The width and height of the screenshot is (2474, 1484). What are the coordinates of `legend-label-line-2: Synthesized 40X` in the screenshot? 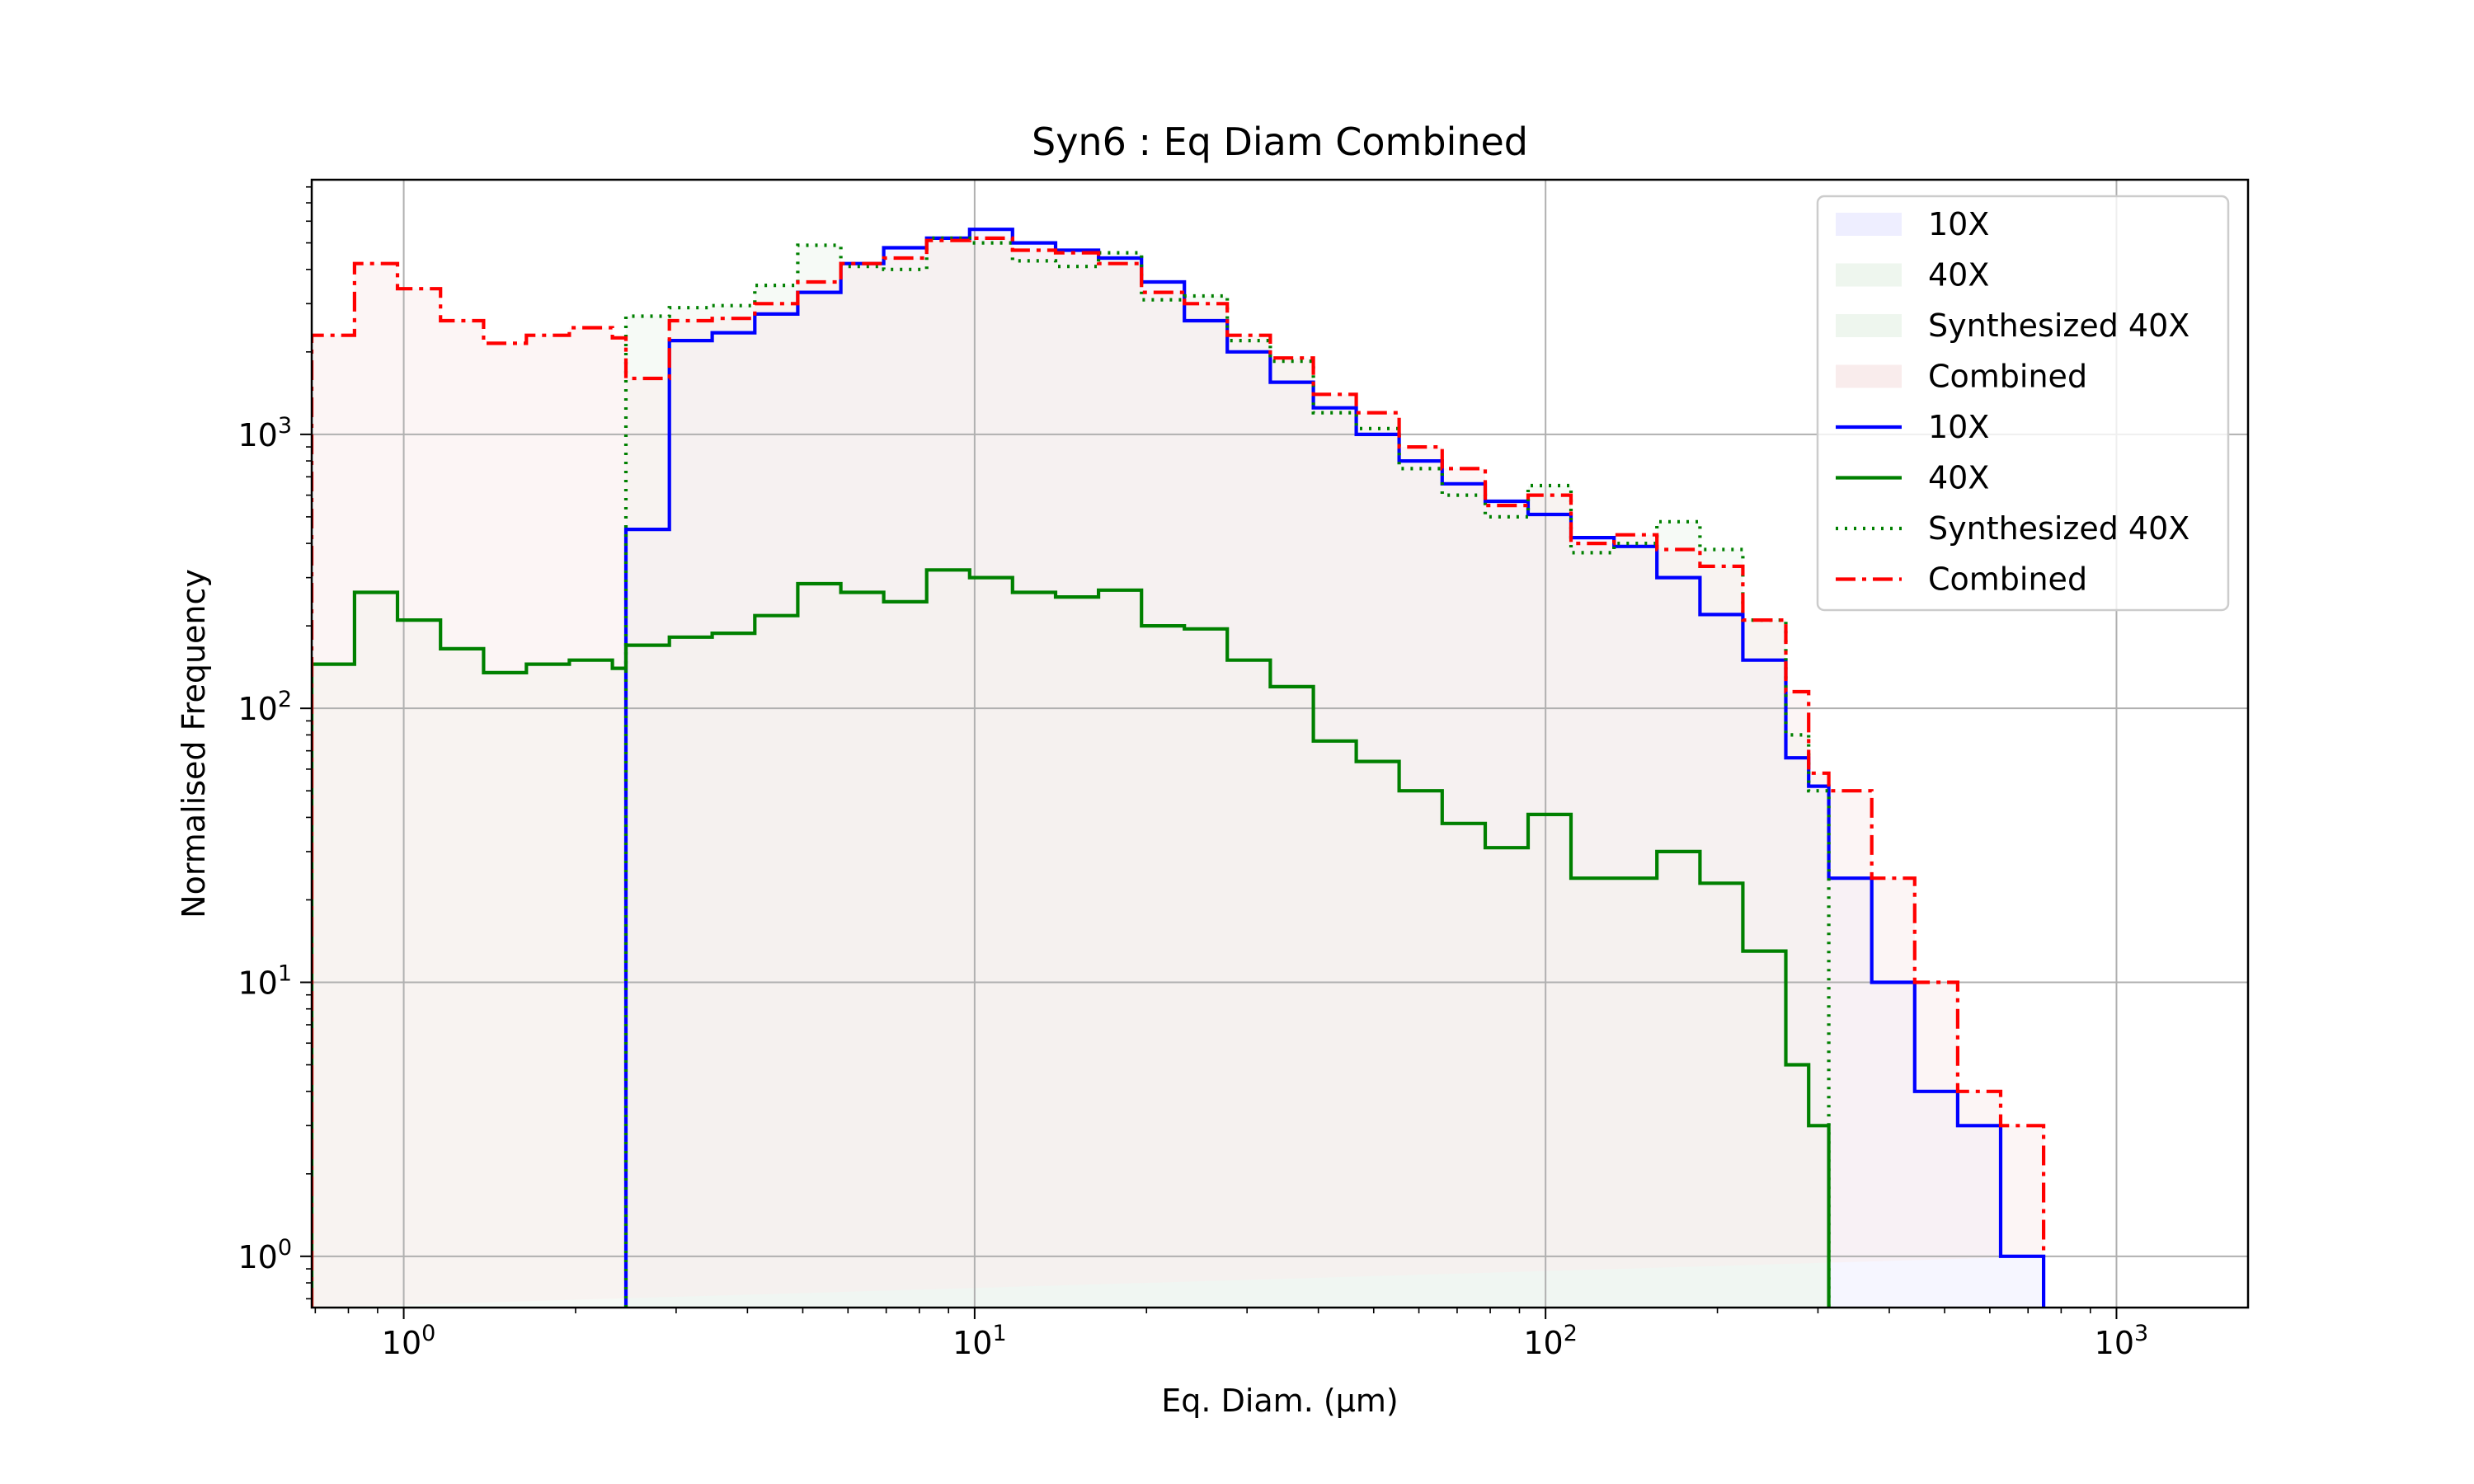 It's located at (2058, 528).